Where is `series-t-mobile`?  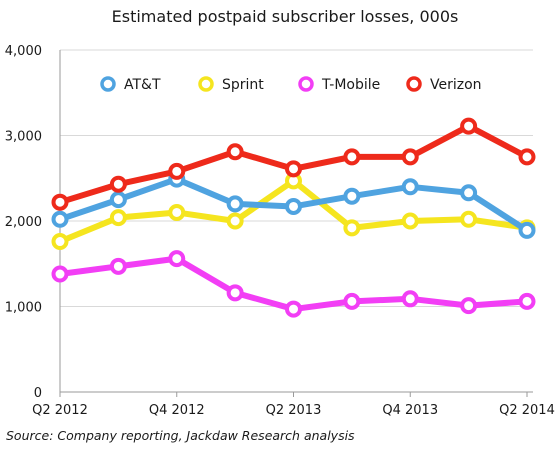
series-t-mobile is located at coordinates (293, 284).